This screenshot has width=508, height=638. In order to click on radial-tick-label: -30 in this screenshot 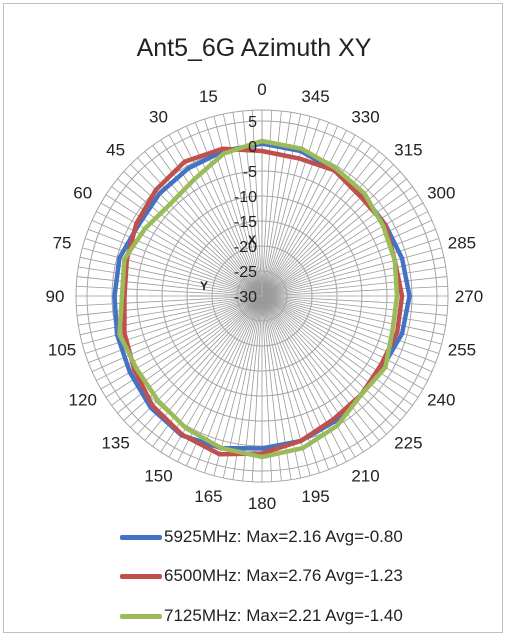, I will do `click(245, 297)`.